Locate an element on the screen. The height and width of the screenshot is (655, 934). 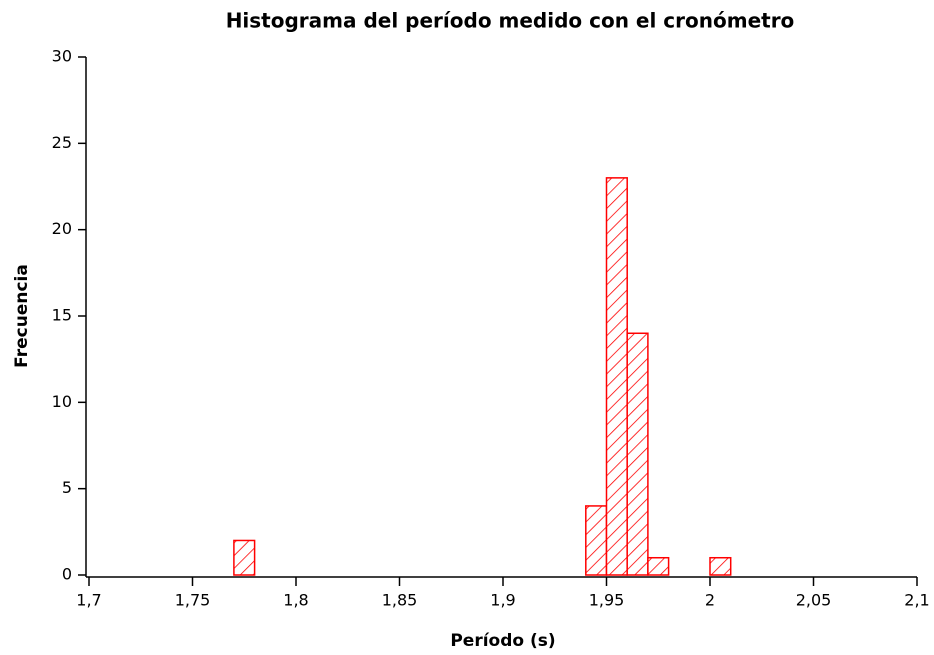
y-tick-label: 10 is located at coordinates (62, 401).